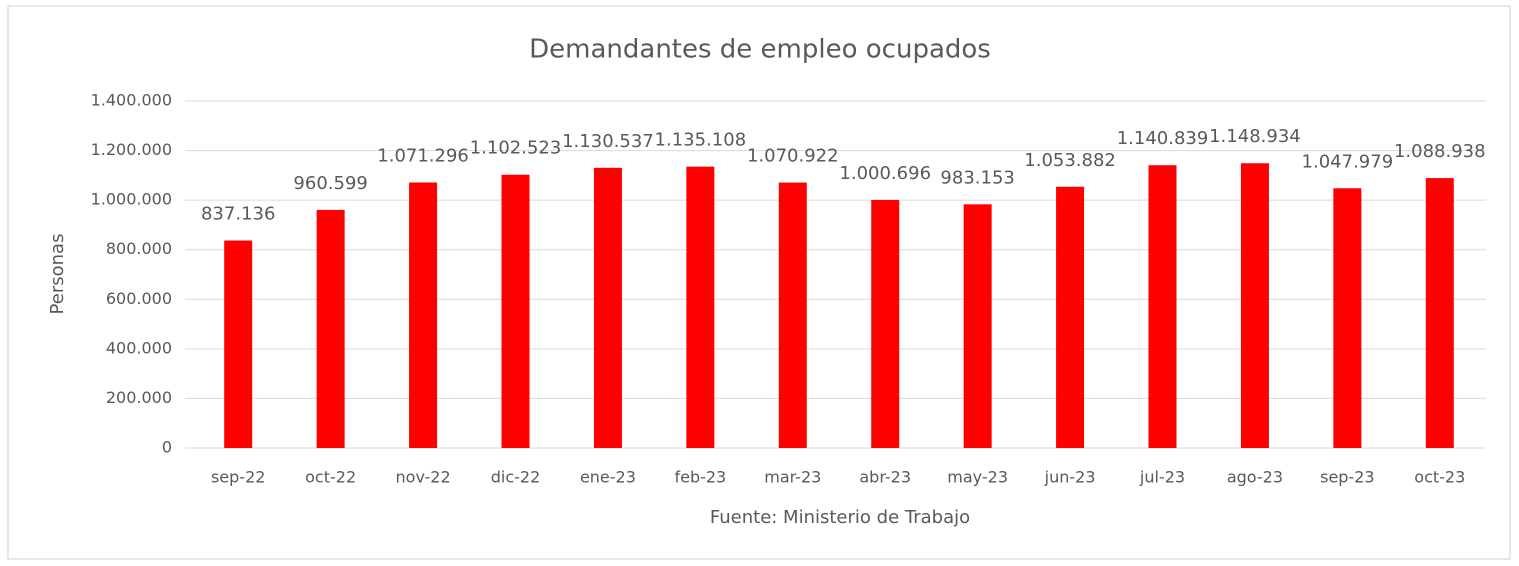  What do you see at coordinates (1440, 151) in the screenshot?
I see `data-label: 1.088.938` at bounding box center [1440, 151].